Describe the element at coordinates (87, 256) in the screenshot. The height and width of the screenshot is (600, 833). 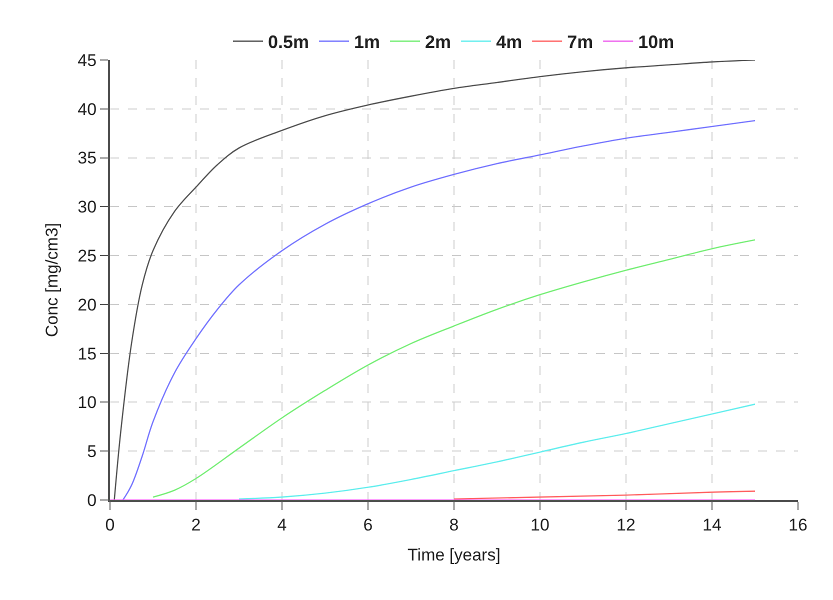
I see `y-tick-label: 25` at that location.